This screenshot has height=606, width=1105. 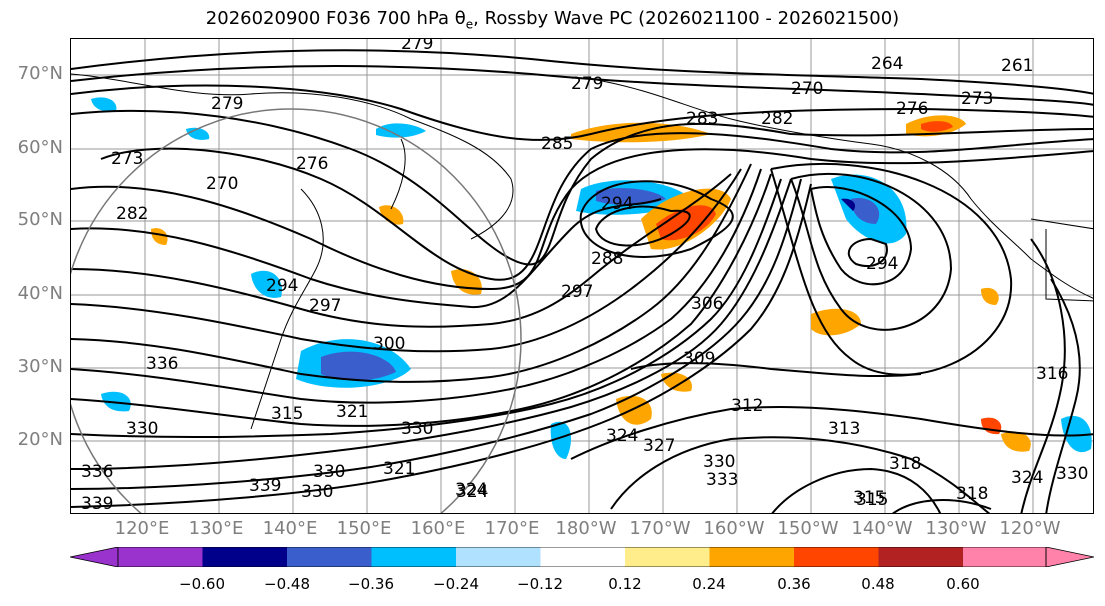 What do you see at coordinates (794, 584) in the screenshot?
I see `colorbar-tick: 0.36` at bounding box center [794, 584].